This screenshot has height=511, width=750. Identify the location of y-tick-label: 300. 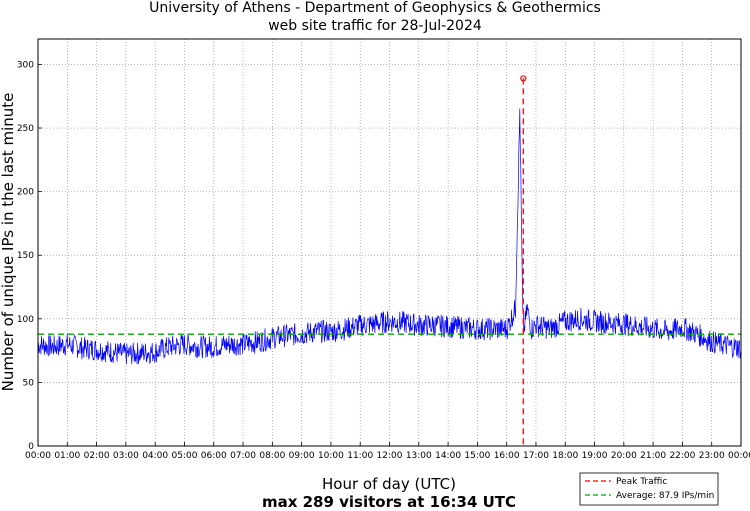
(25, 65).